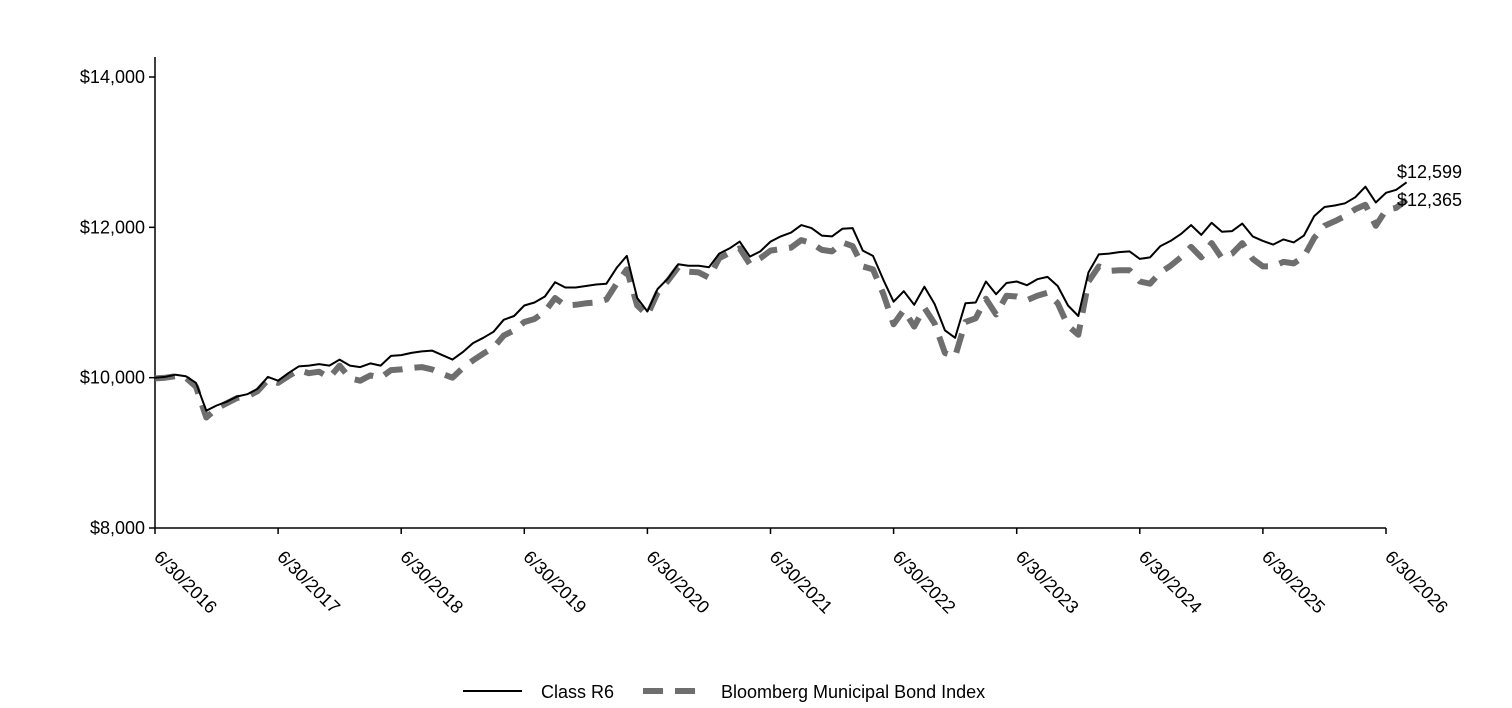 The image size is (1512, 708). Describe the element at coordinates (1293, 582) in the screenshot. I see `x-tick-label: 6/30/2025` at that location.